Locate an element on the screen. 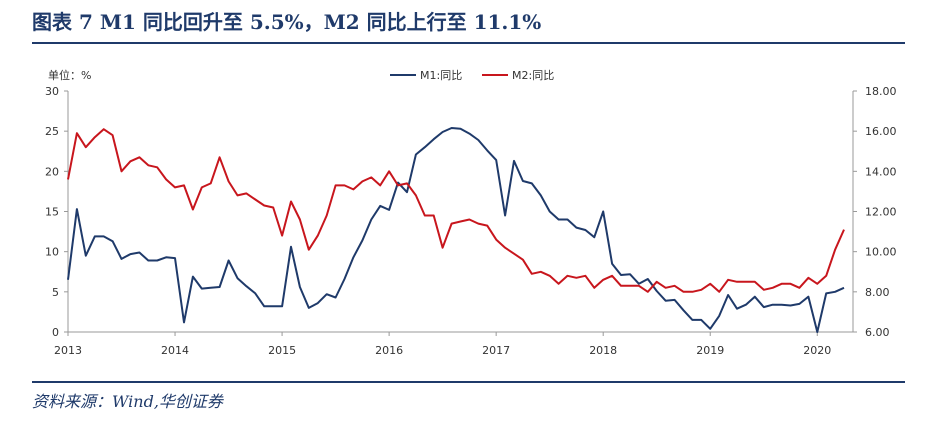 The image size is (935, 442). x-axis-tick-label: 2014 is located at coordinates (175, 350).